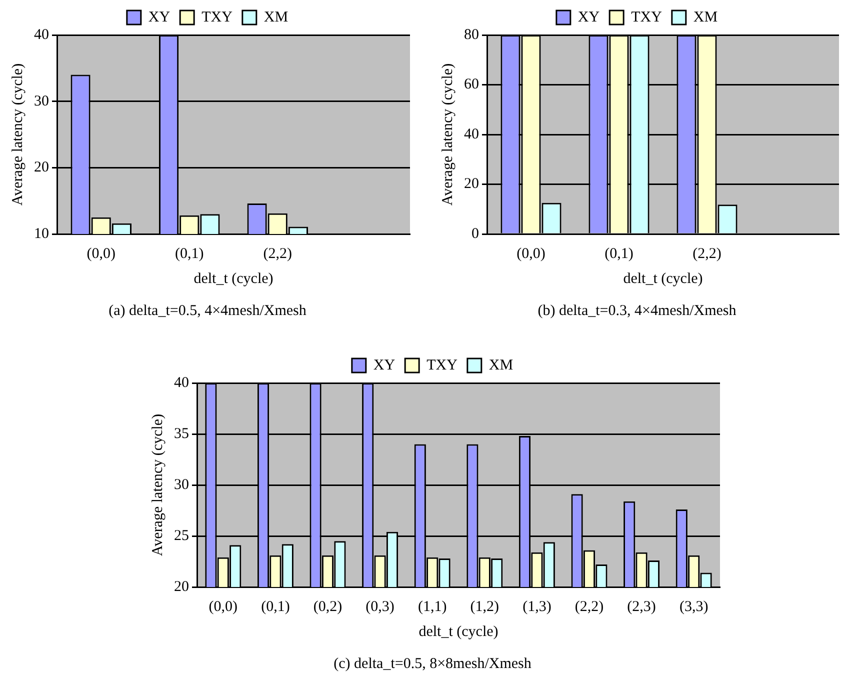 Image resolution: width=859 pixels, height=685 pixels. What do you see at coordinates (537, 606) in the screenshot?
I see `x-tick-label: (1,3)` at bounding box center [537, 606].